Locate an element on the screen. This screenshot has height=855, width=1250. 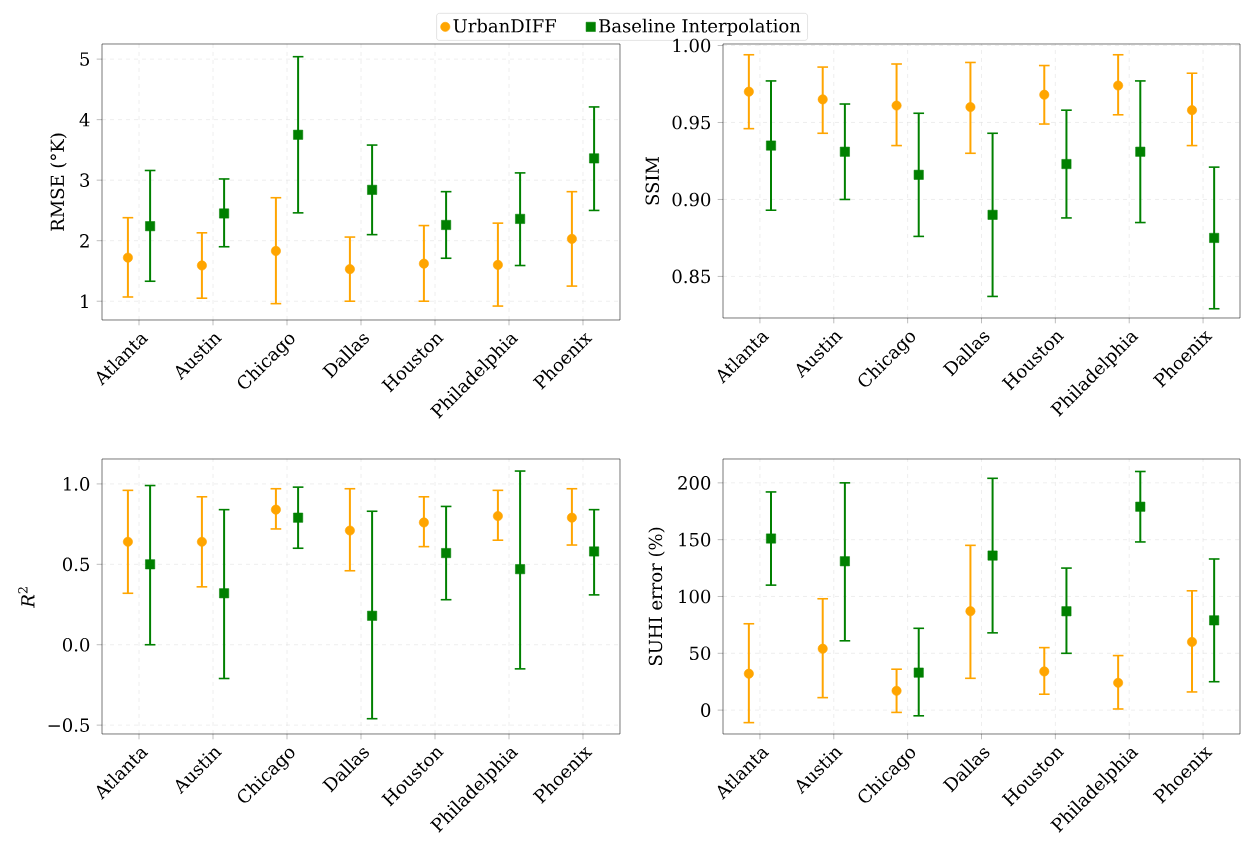
y-tick-label: 0.5 is located at coordinates (76, 564).